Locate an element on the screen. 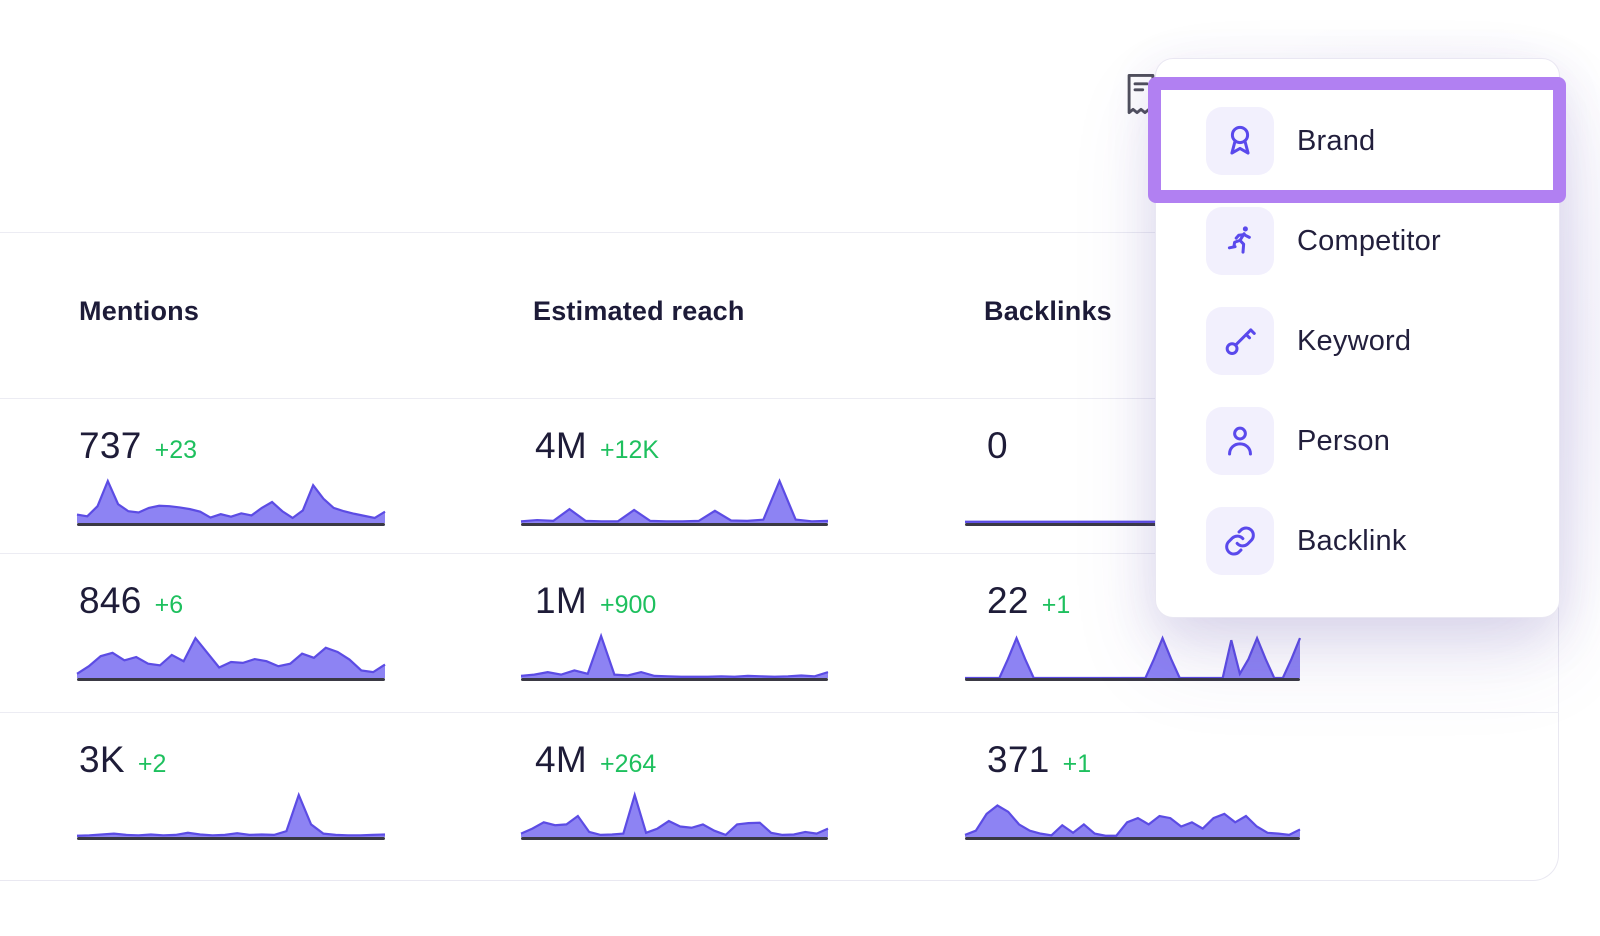 The width and height of the screenshot is (1600, 936). menu-item-backlink: Backlink is located at coordinates (1357, 541).